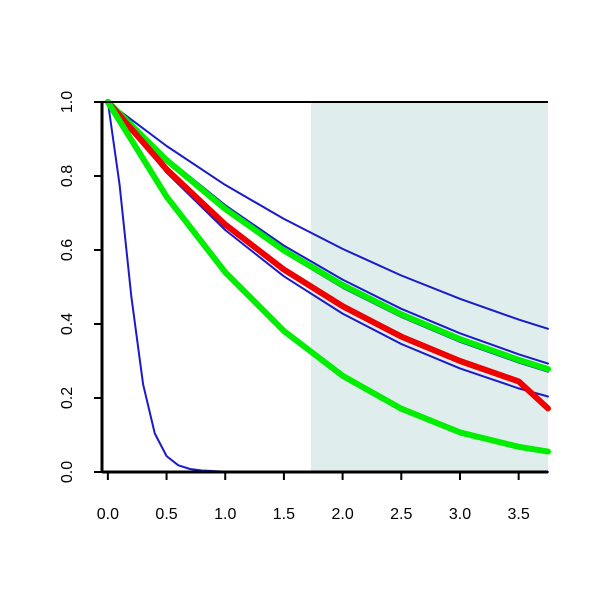 The height and width of the screenshot is (600, 600). What do you see at coordinates (460, 514) in the screenshot?
I see `x-tick-label: 3.0` at bounding box center [460, 514].